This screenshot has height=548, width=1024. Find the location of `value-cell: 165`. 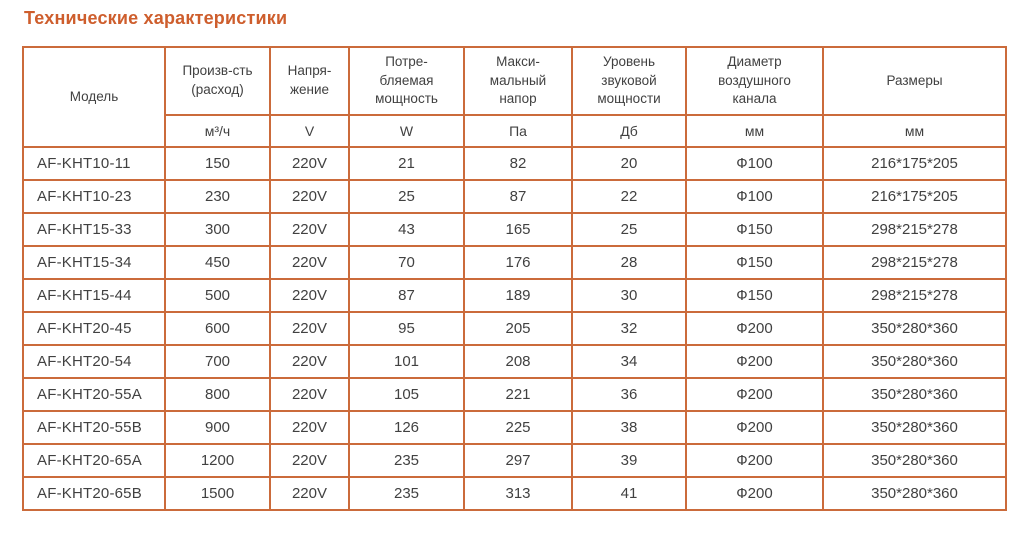

value-cell: 165 is located at coordinates (518, 229).